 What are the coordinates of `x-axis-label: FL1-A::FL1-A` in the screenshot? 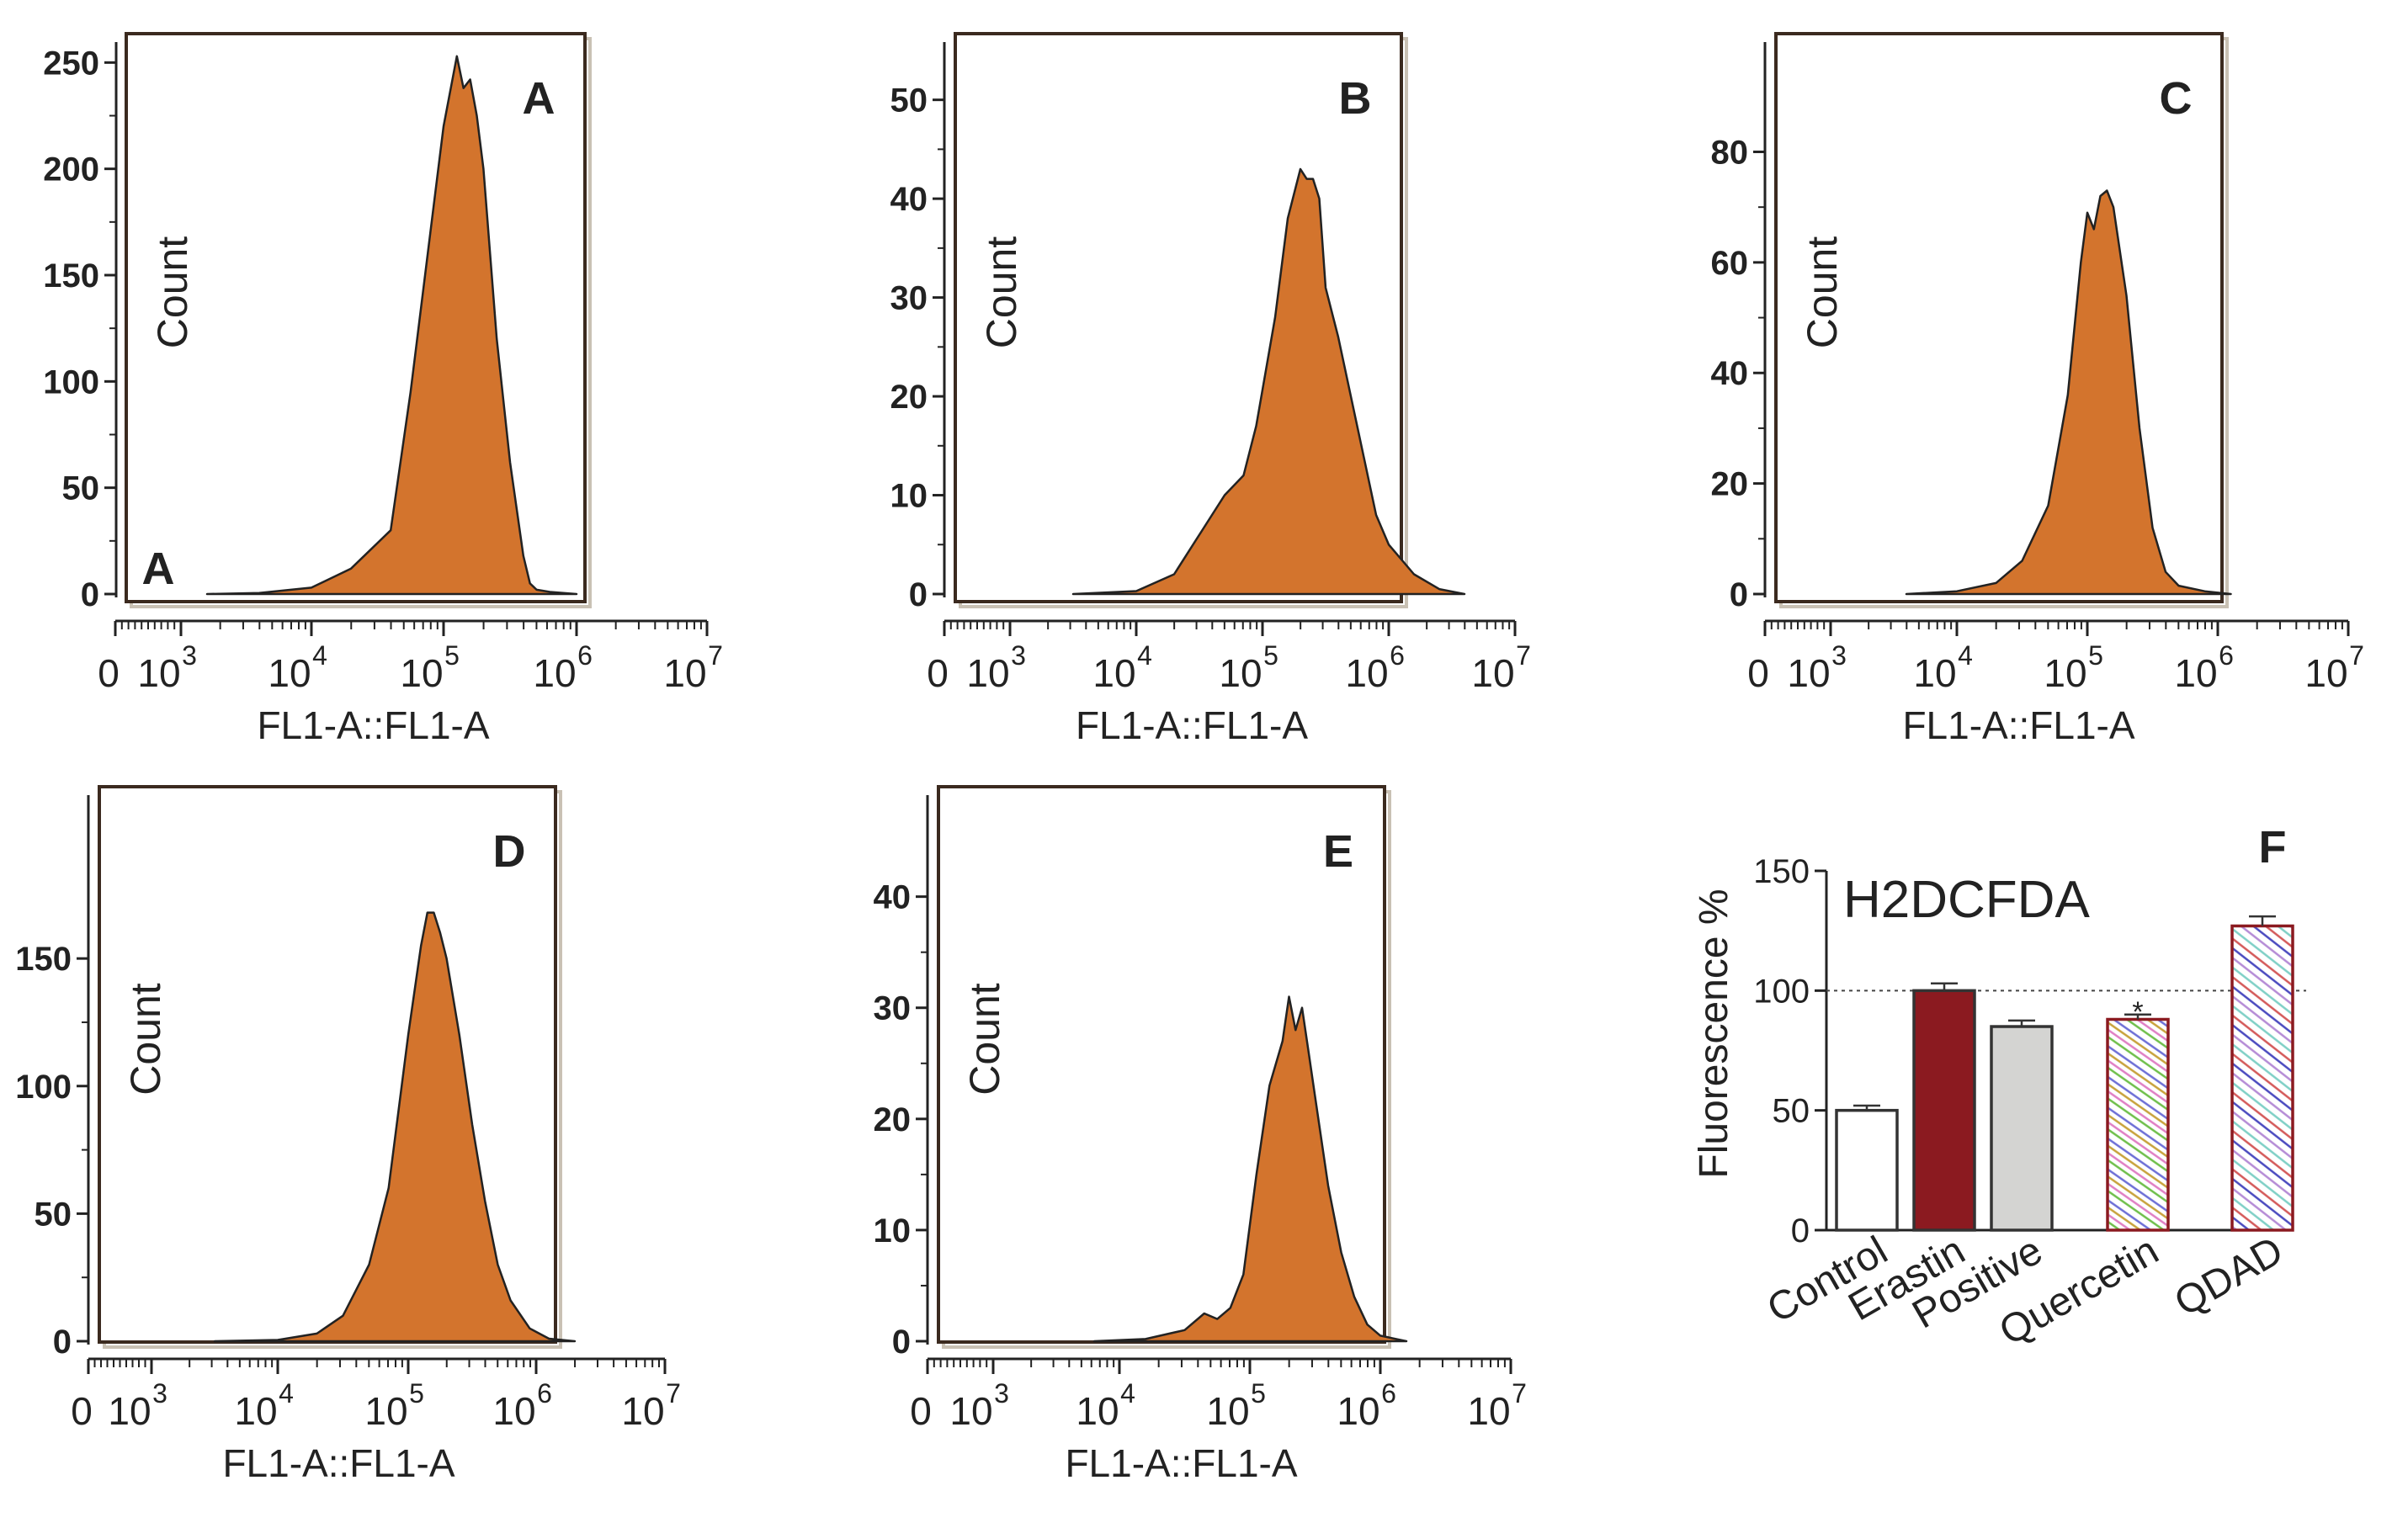 It's located at (373, 725).